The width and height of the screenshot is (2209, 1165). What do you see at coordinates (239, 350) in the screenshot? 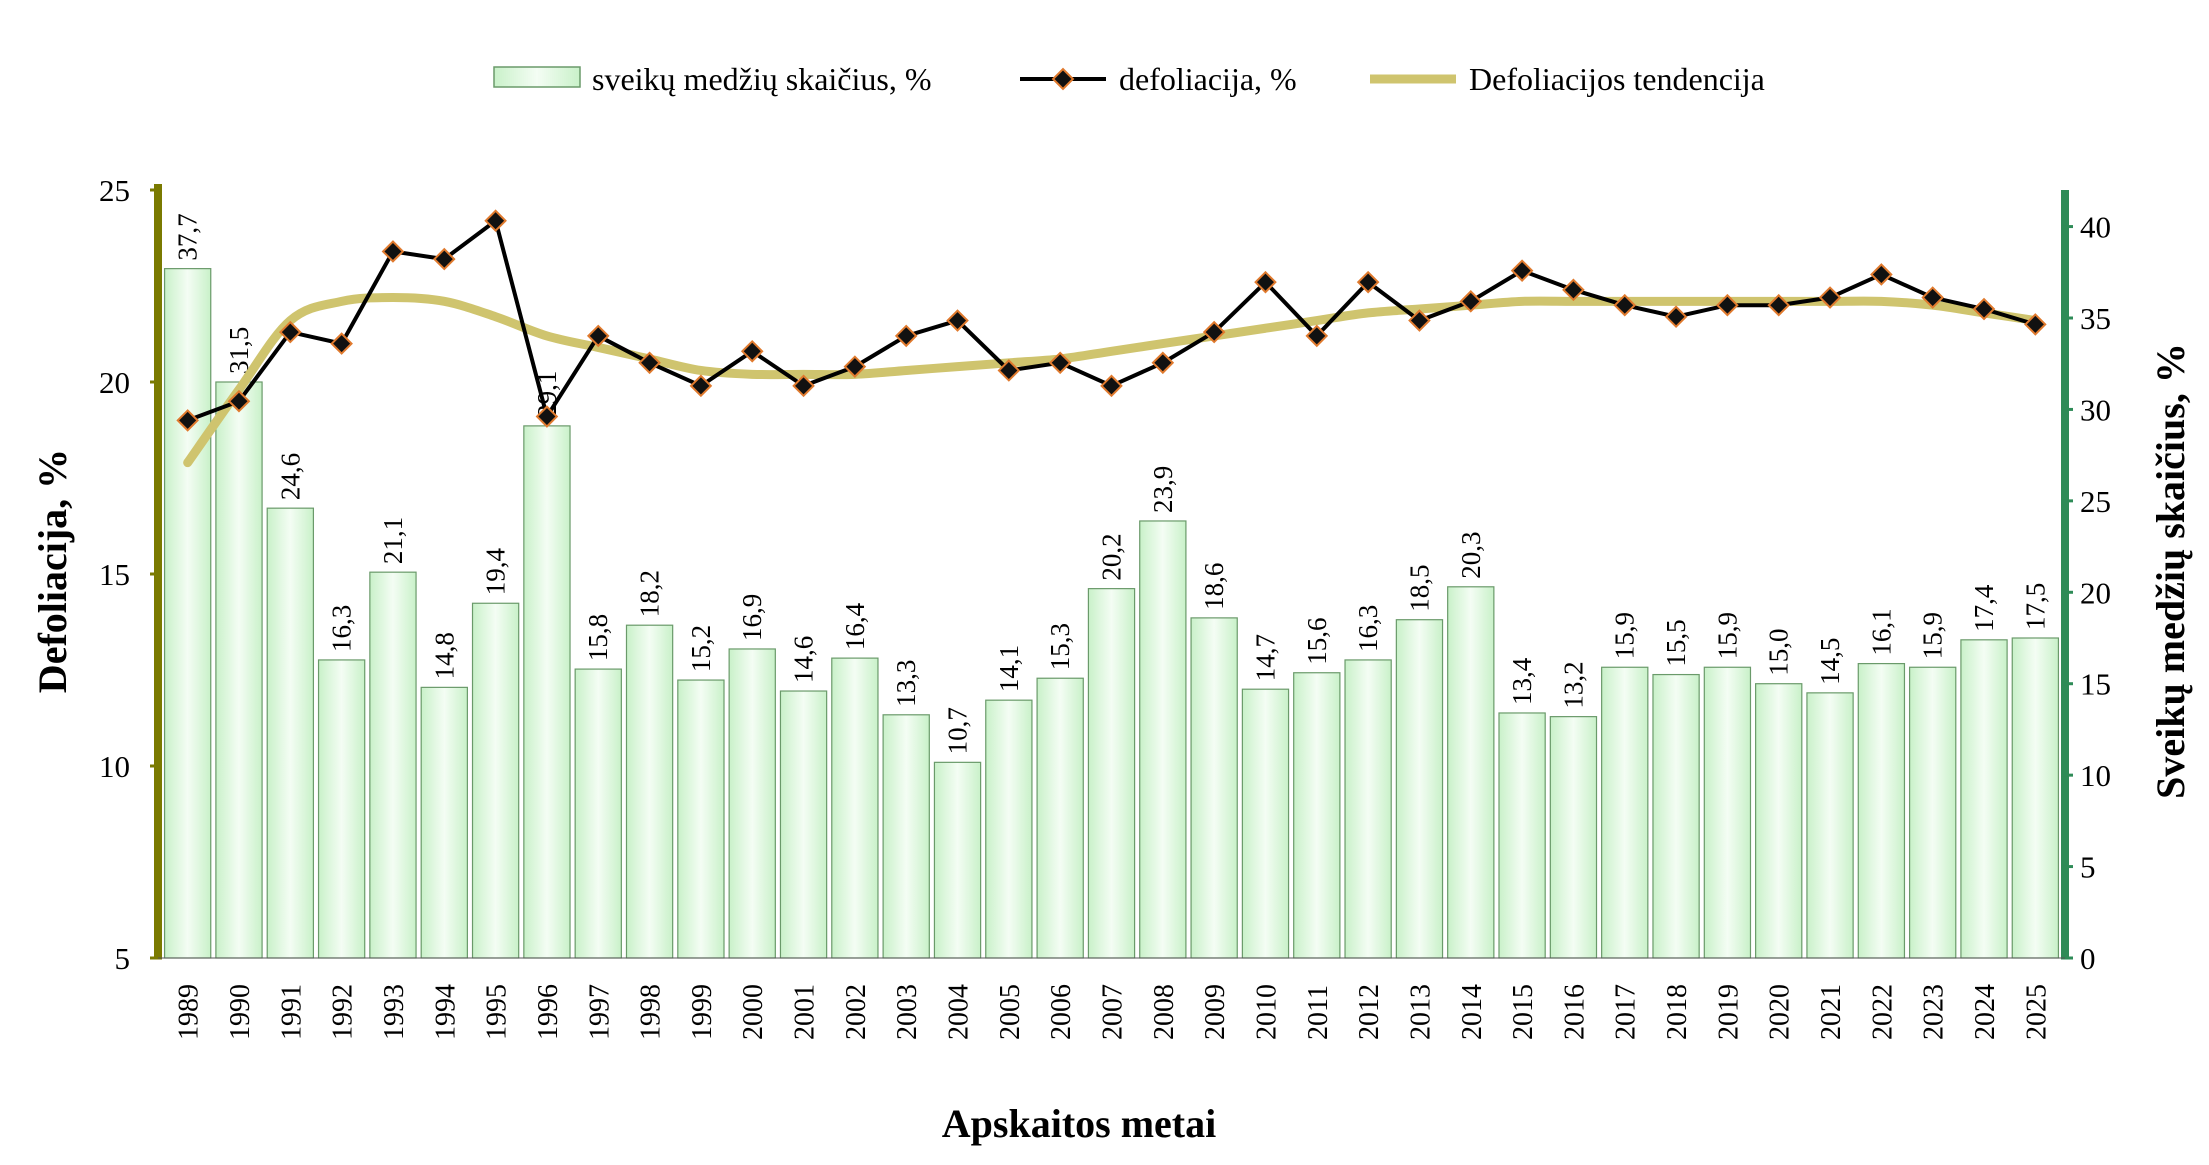
I see `bar-data-label: 31,5` at bounding box center [239, 350].